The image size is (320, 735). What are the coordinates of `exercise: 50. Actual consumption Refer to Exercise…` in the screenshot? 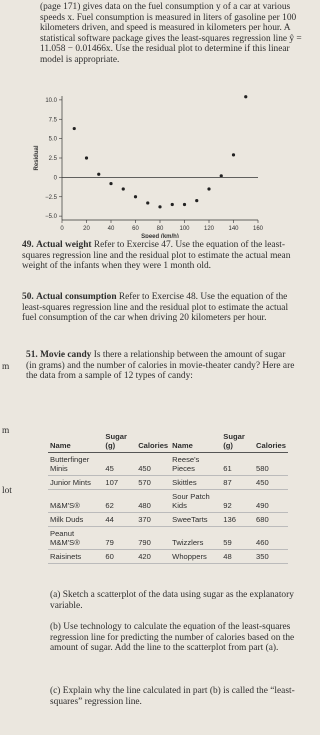 It's located at (161, 308).